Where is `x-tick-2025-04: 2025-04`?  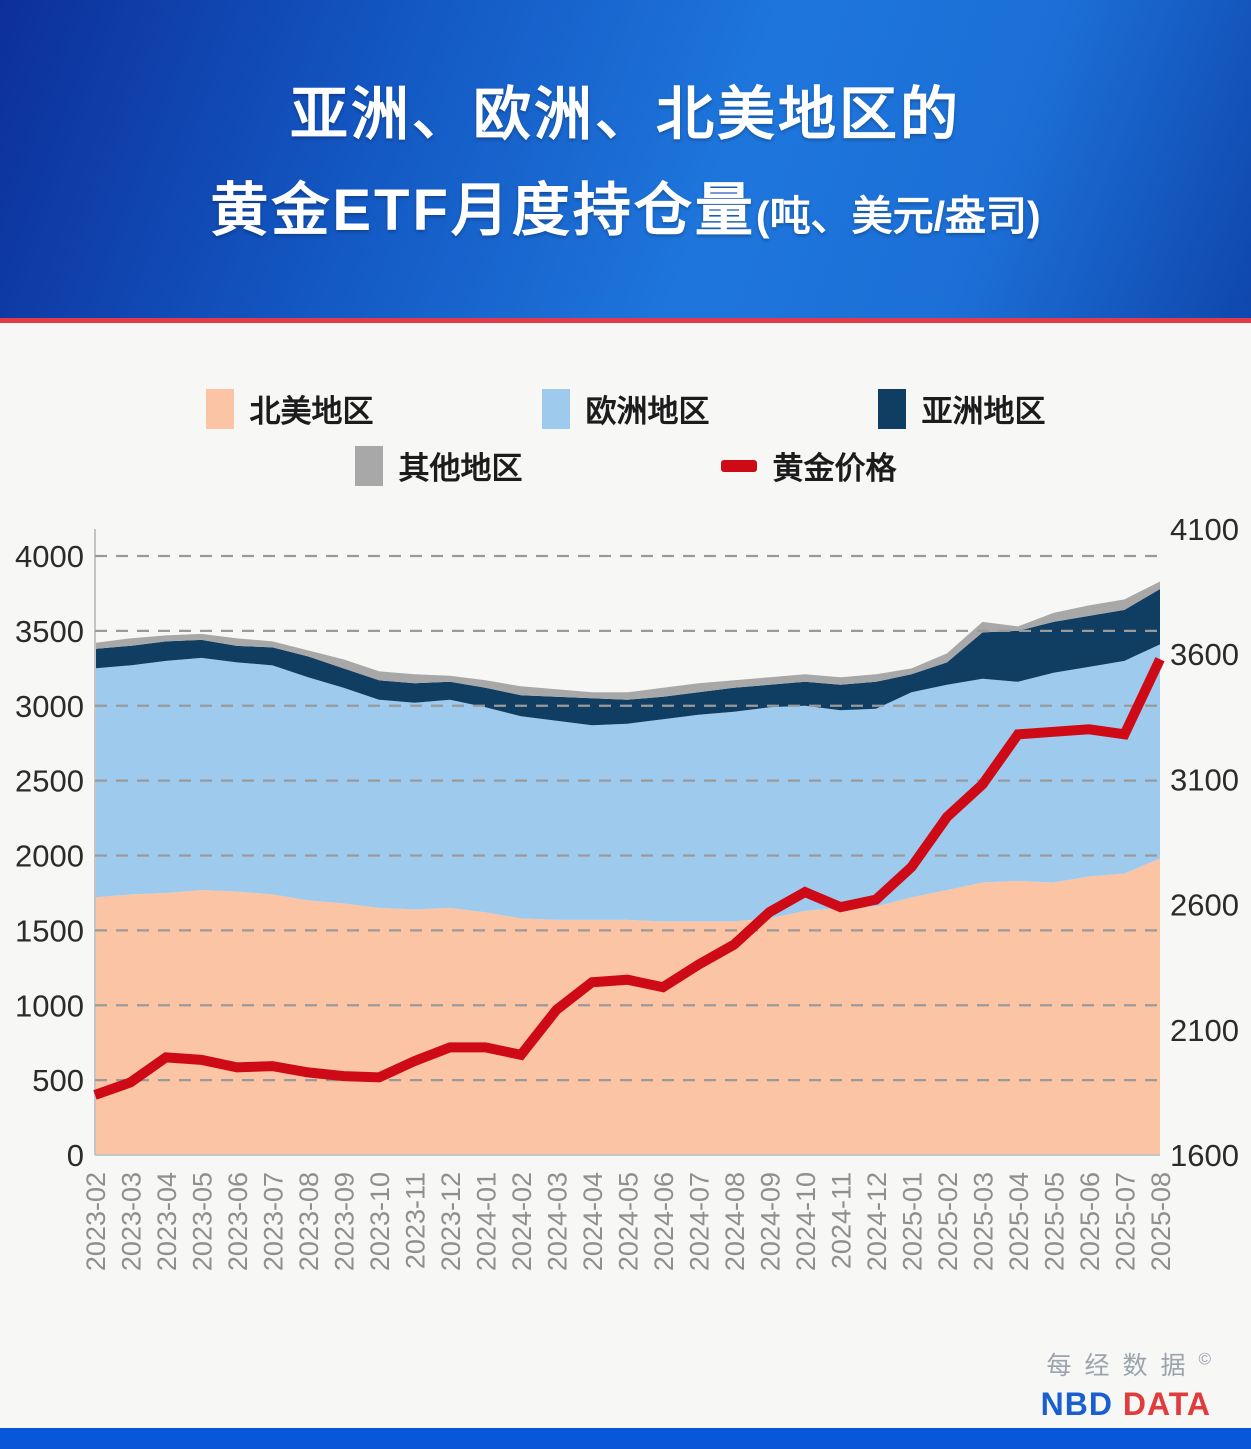
x-tick-2025-04: 2025-04 is located at coordinates (1019, 1221).